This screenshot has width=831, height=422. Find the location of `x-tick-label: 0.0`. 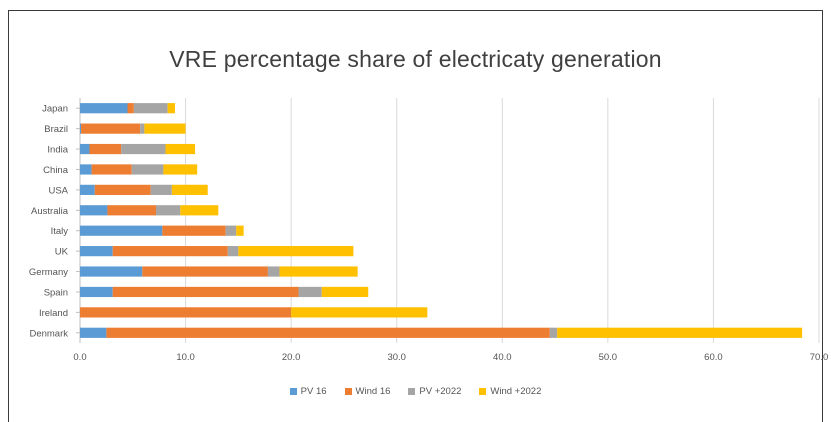

x-tick-label: 0.0 is located at coordinates (79, 357).